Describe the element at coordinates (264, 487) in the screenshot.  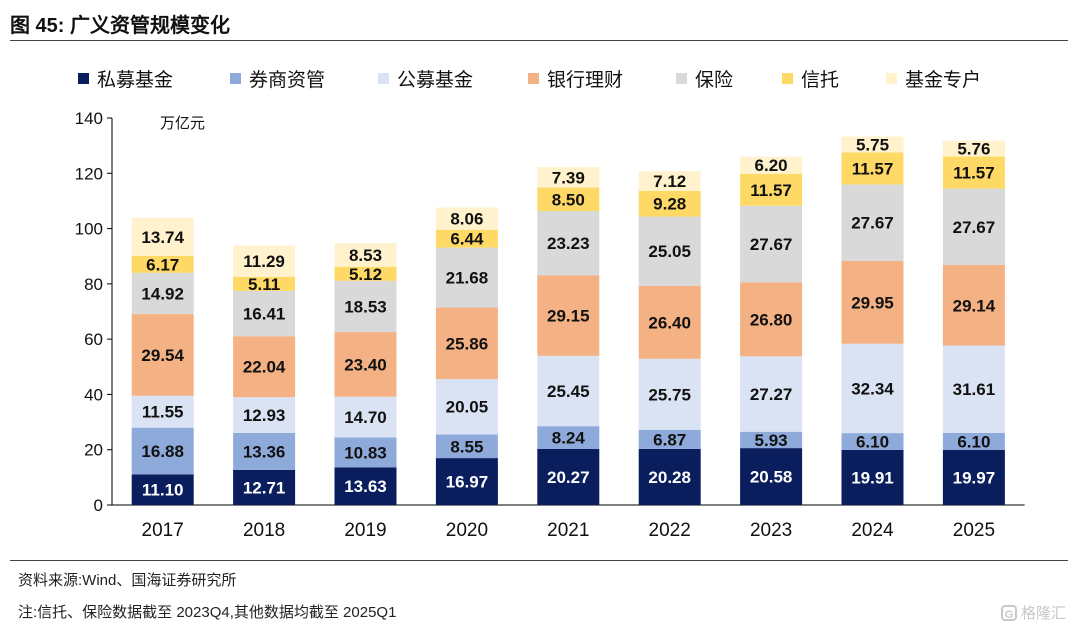
I see `data-label: 12.71` at that location.